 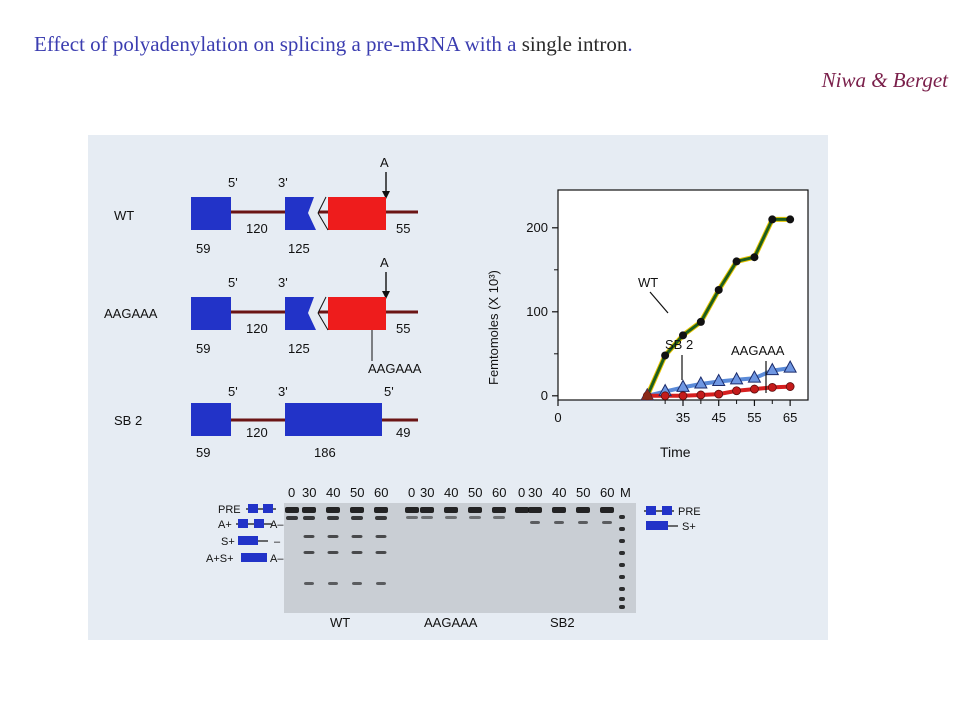 I want to click on construct-wt-intron-length: 120, so click(x=257, y=228).